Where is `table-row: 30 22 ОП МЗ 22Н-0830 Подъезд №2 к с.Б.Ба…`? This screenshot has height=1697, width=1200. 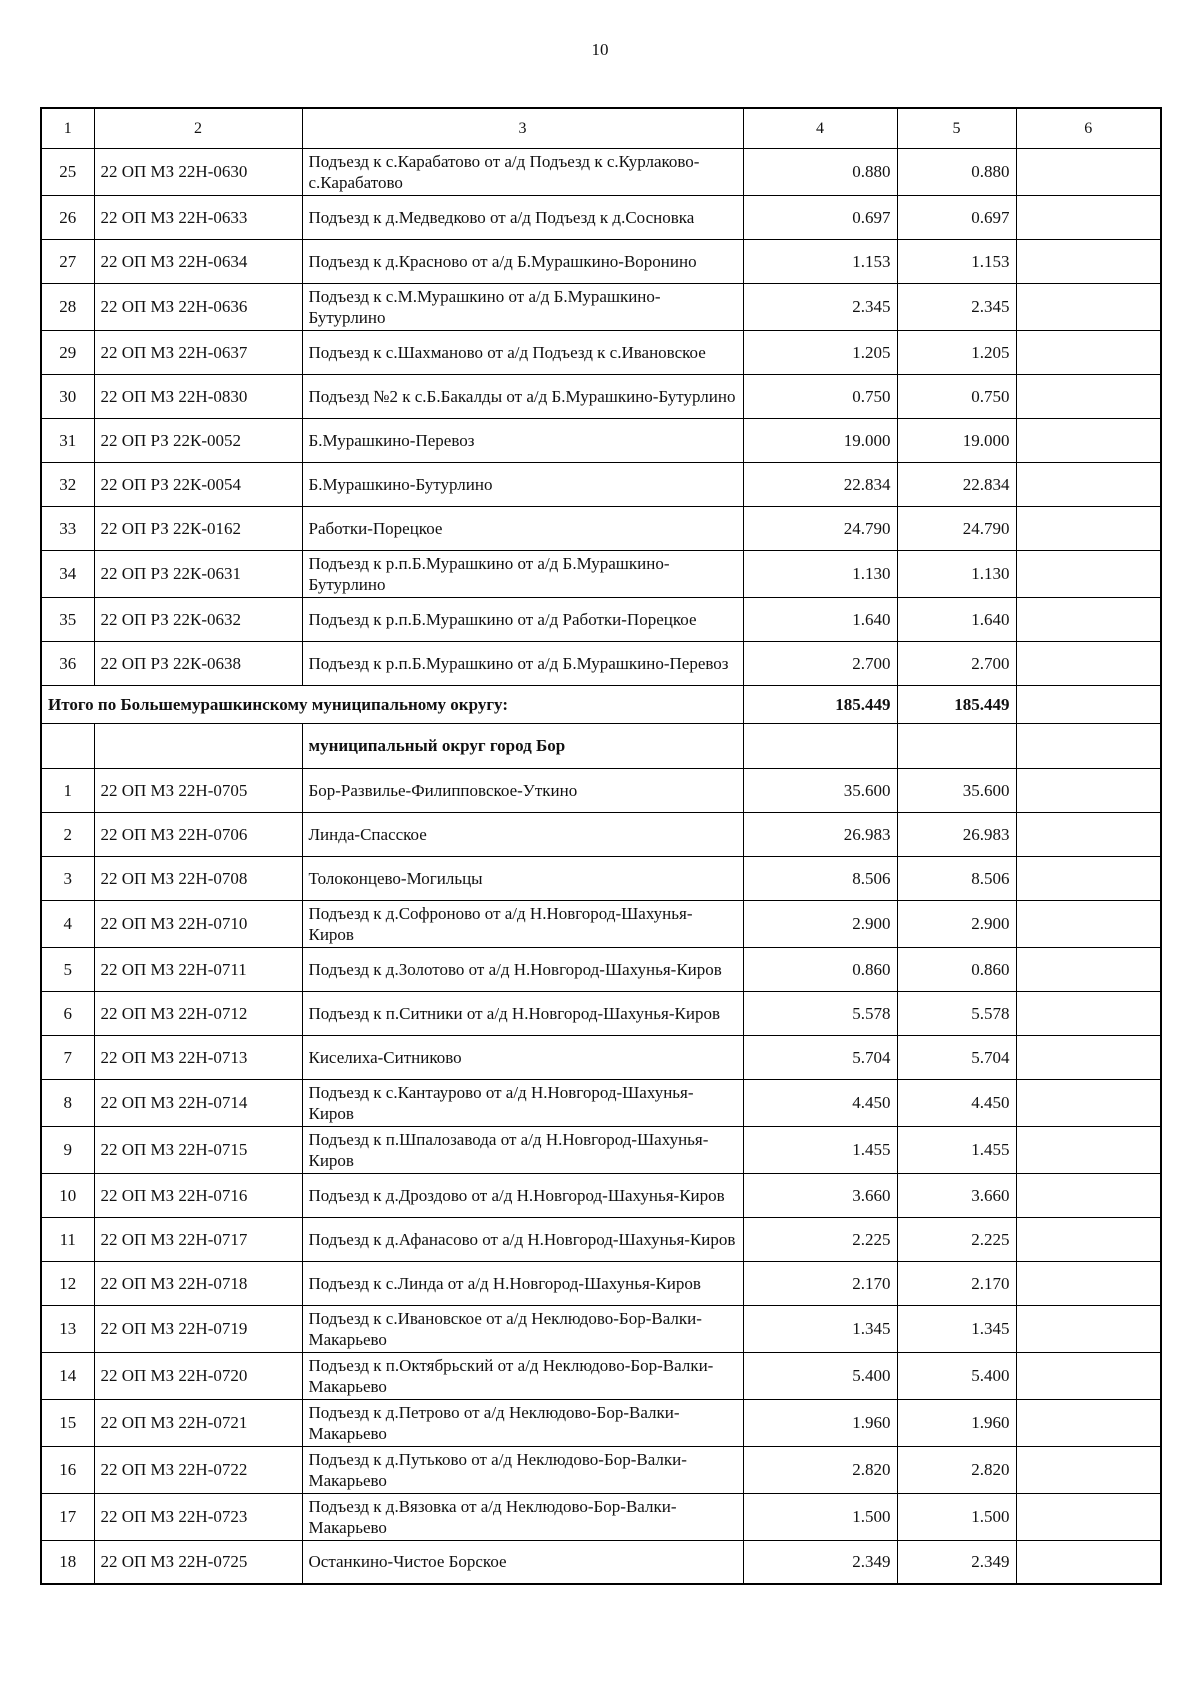
table-row: 30 22 ОП МЗ 22Н-0830 Подъезд №2 к с.Б.Ба… is located at coordinates (601, 396).